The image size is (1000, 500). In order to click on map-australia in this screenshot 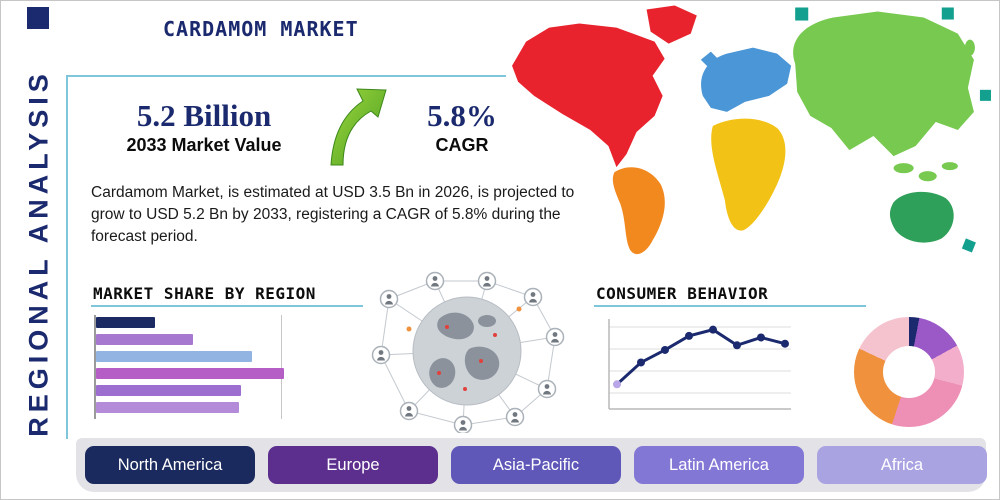, I will do `click(921, 217)`.